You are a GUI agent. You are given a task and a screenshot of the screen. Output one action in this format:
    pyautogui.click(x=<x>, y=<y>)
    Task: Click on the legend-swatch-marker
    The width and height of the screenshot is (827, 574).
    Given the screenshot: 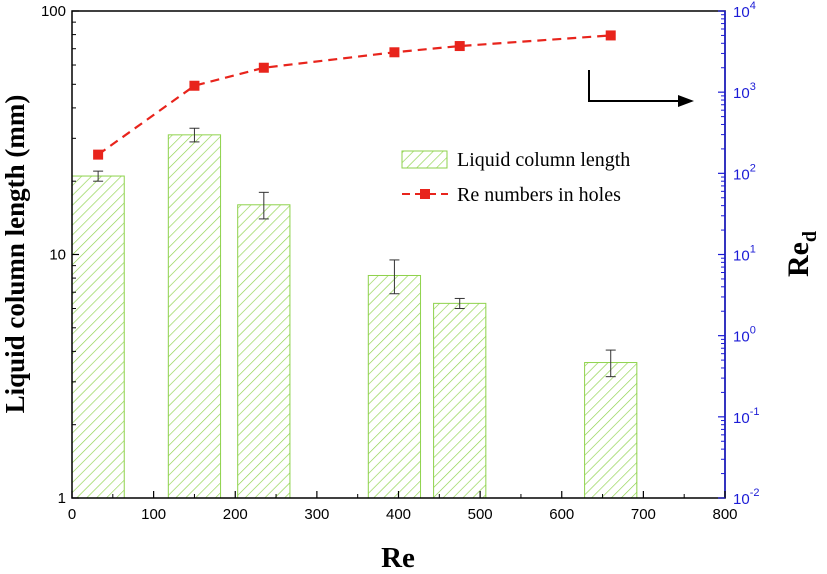 What is the action you would take?
    pyautogui.click(x=425, y=194)
    